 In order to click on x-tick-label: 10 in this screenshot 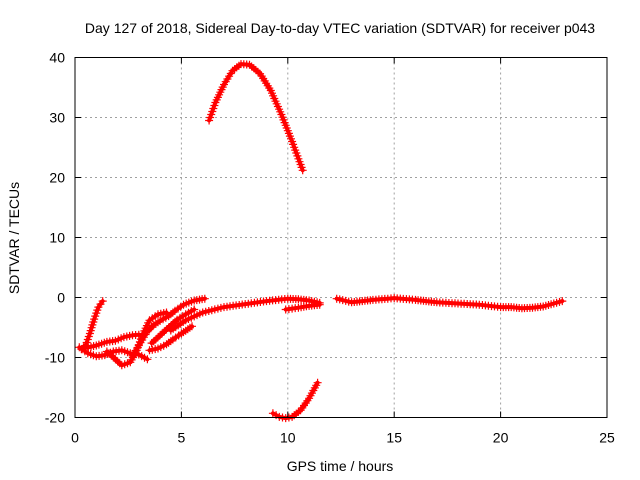, I will do `click(288, 438)`.